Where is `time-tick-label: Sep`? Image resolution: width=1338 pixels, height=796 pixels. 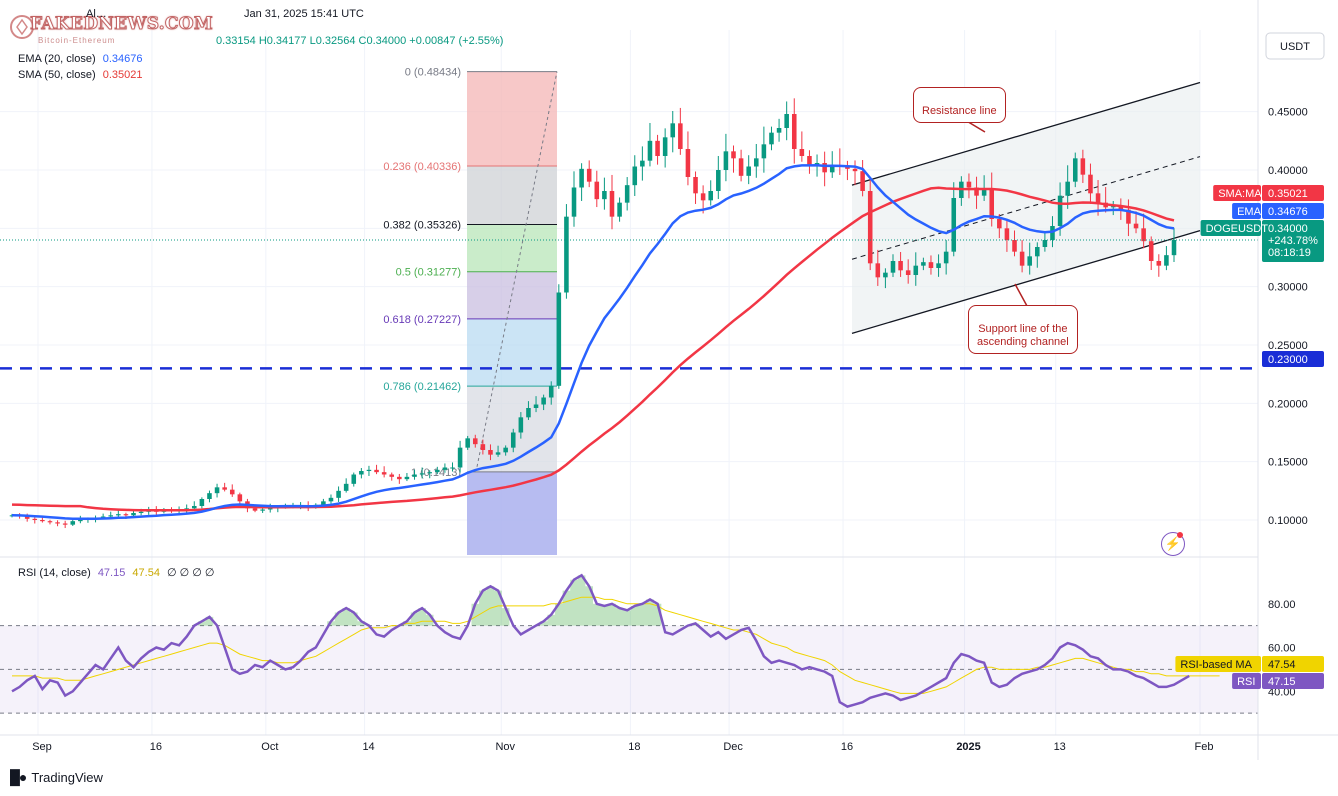
time-tick-label: Sep is located at coordinates (42, 747).